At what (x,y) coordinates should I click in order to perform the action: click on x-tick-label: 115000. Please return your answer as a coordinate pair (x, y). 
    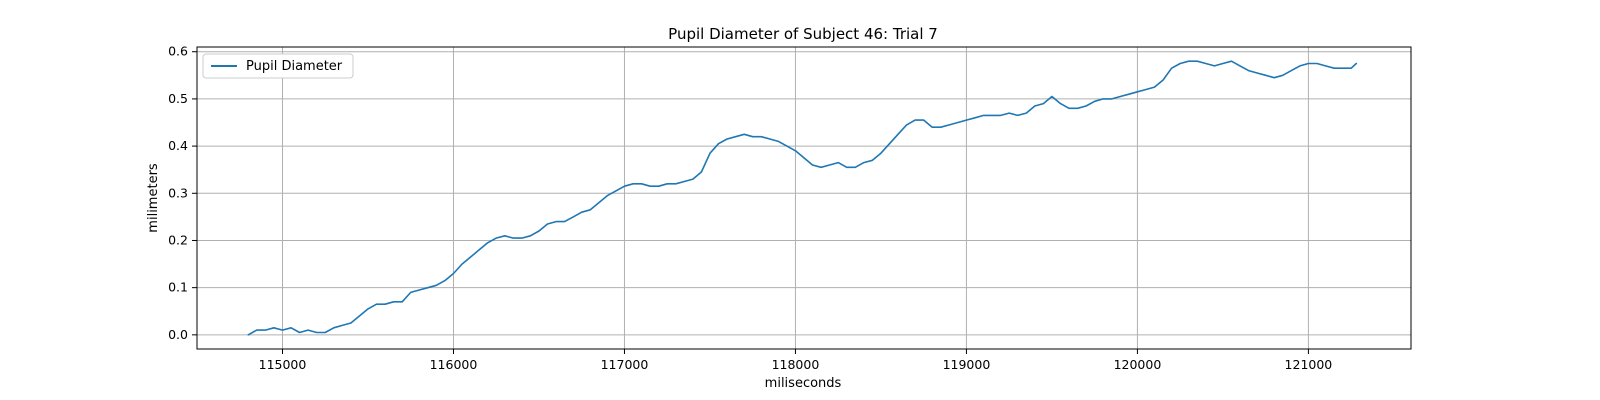
    Looking at the image, I should click on (283, 364).